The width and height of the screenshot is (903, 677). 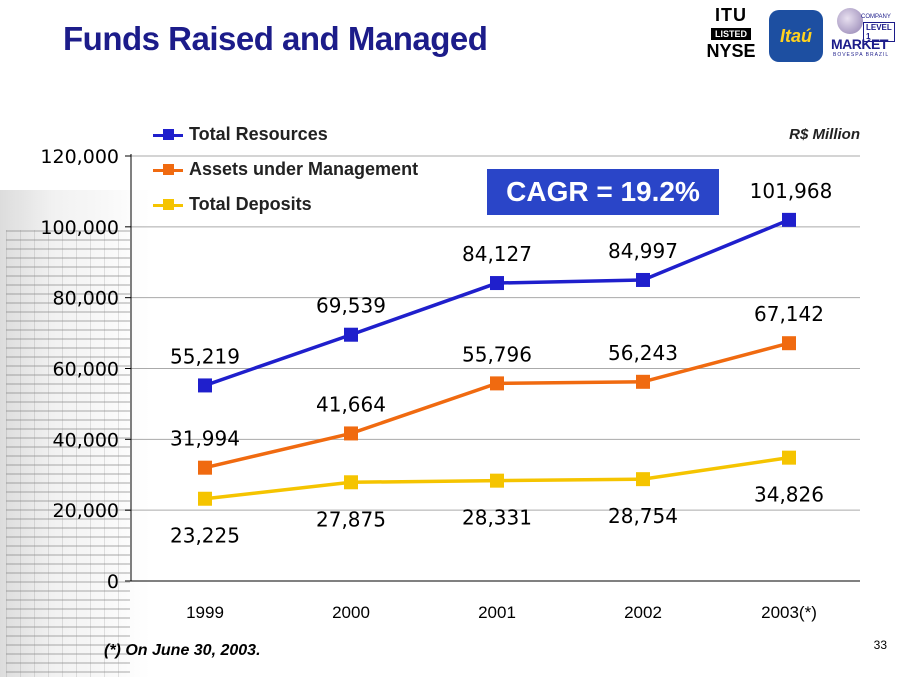 I want to click on company-logo-text: COMPANY, so click(x=876, y=17).